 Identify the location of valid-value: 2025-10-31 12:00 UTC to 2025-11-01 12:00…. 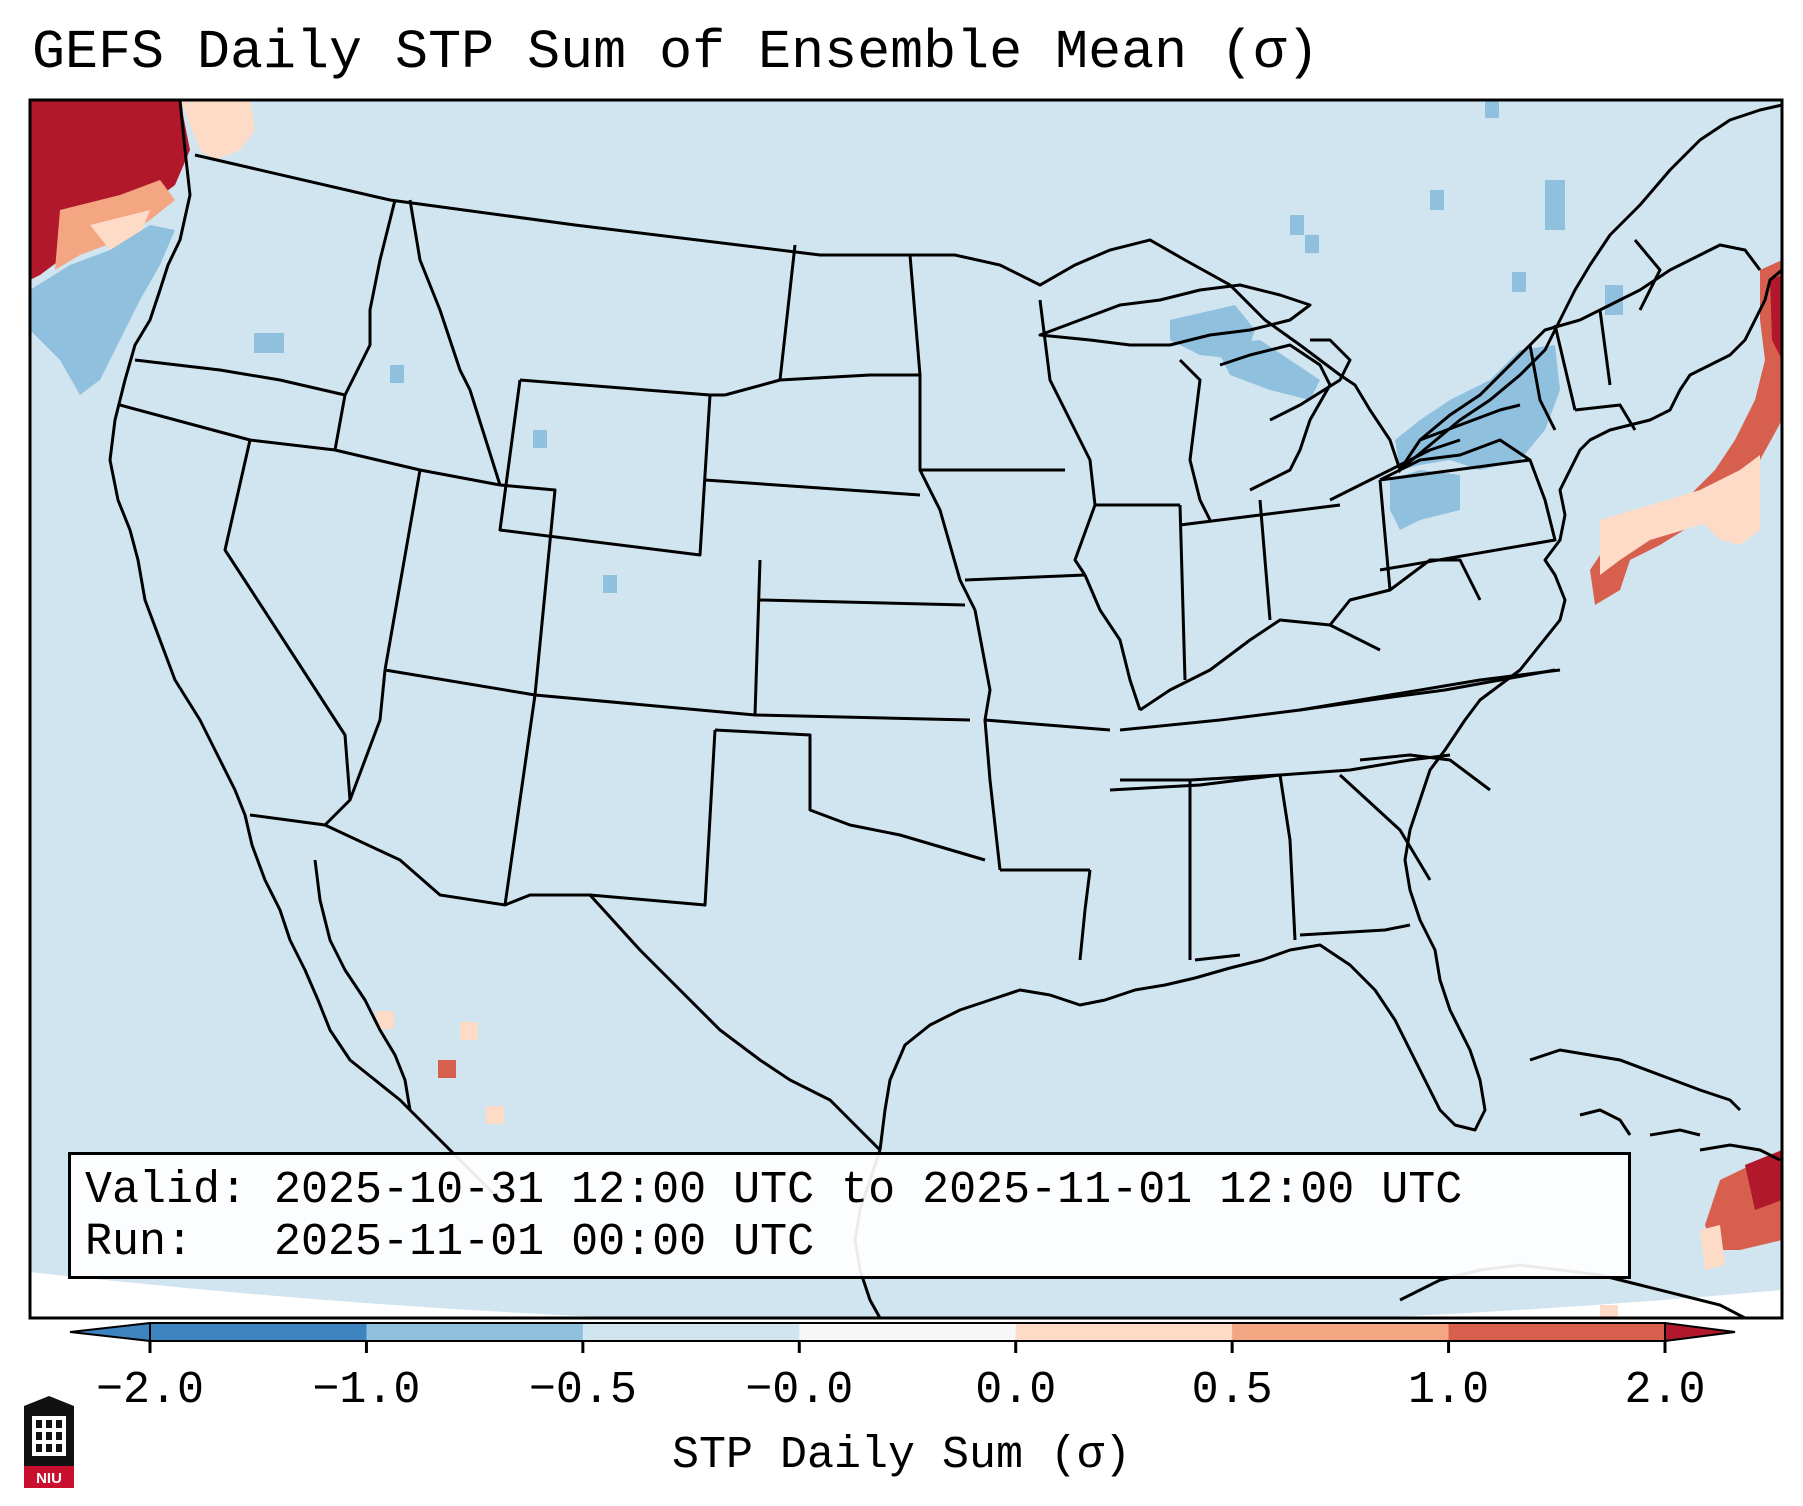
(868, 1190).